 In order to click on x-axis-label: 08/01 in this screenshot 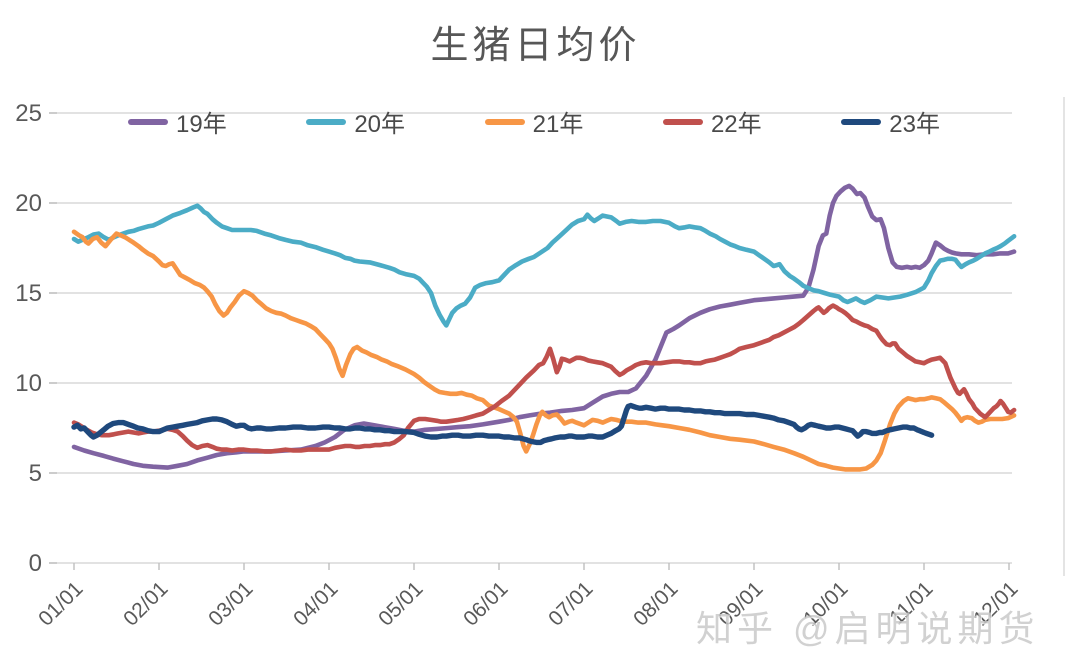, I will do `click(655, 603)`.